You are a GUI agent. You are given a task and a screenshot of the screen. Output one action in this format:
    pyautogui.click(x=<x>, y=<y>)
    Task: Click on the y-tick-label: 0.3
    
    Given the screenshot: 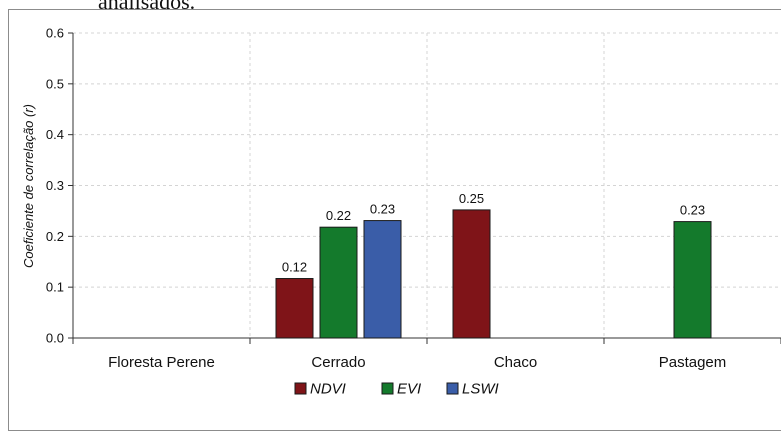 What is the action you would take?
    pyautogui.click(x=55, y=185)
    